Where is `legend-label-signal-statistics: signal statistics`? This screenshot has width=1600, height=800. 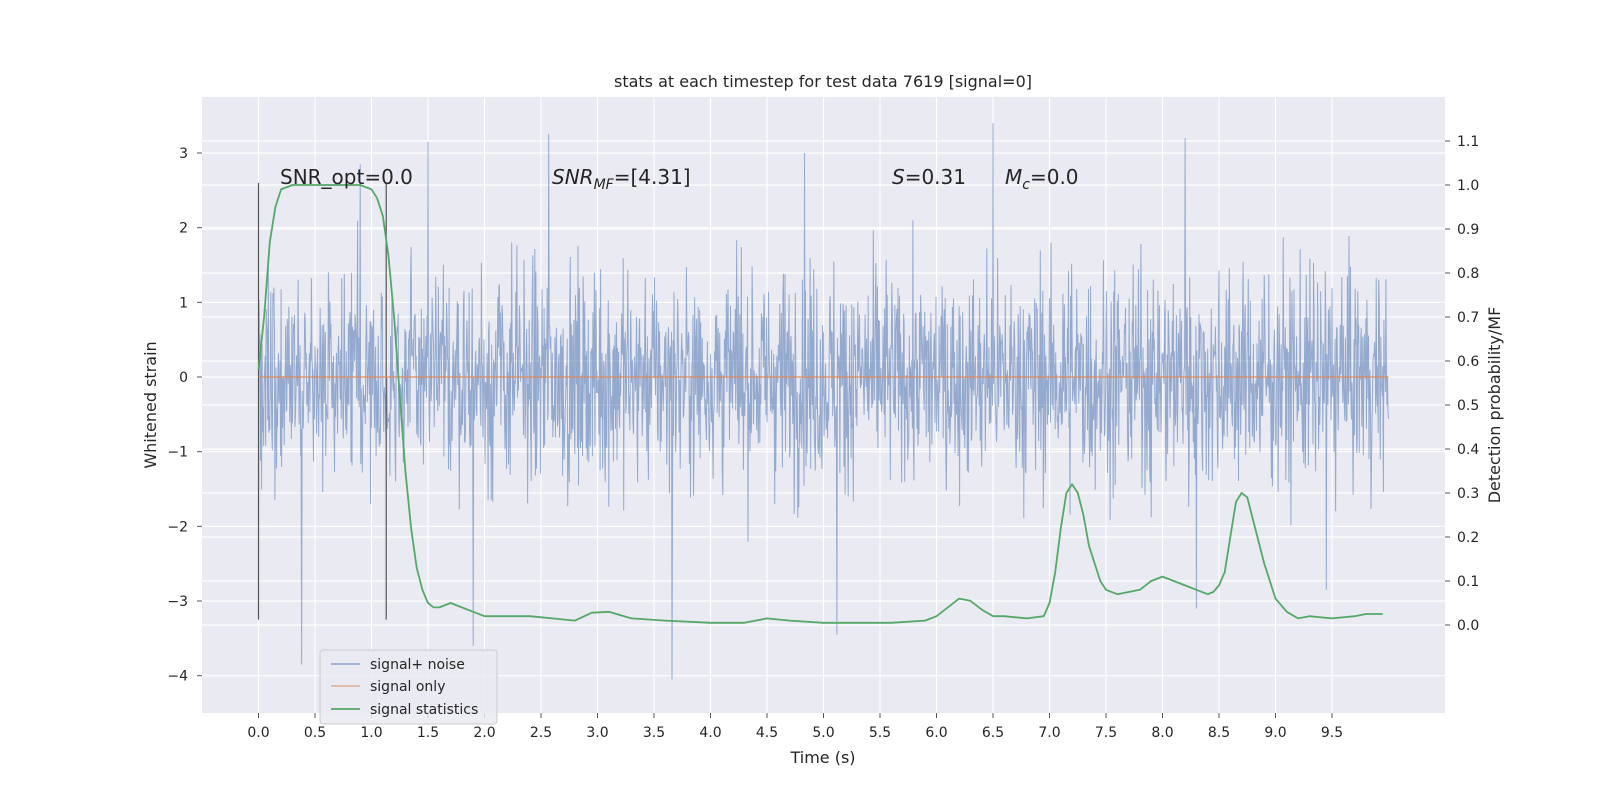
legend-label-signal-statistics: signal statistics is located at coordinates (424, 710).